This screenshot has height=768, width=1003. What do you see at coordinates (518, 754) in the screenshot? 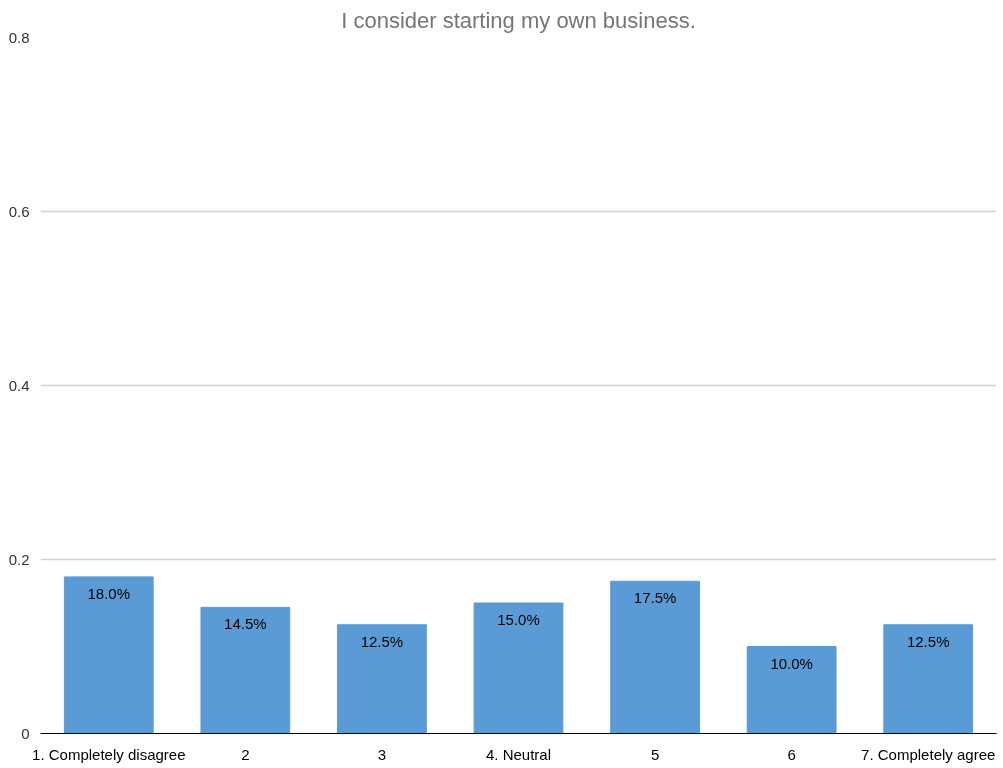
I see `x-tick-label: 4. Neutral` at bounding box center [518, 754].